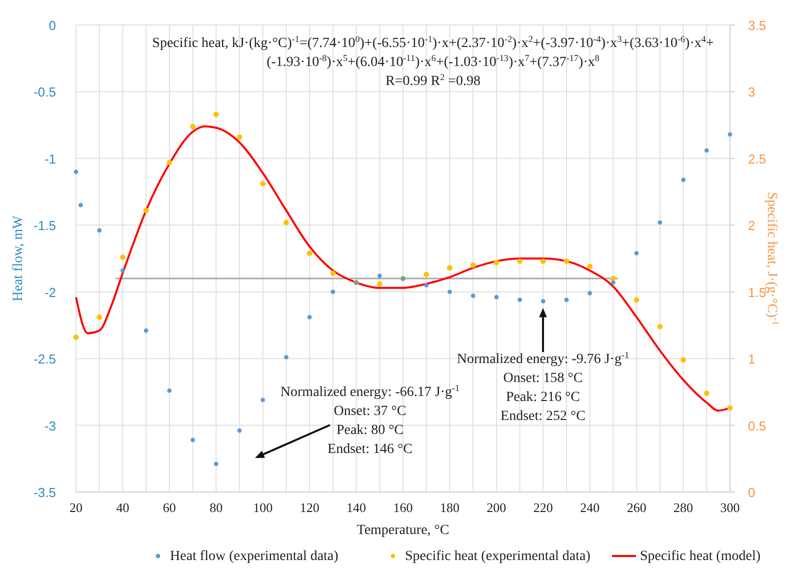 The width and height of the screenshot is (794, 578). Describe the element at coordinates (310, 507) in the screenshot. I see `x-tick-label: 120` at that location.